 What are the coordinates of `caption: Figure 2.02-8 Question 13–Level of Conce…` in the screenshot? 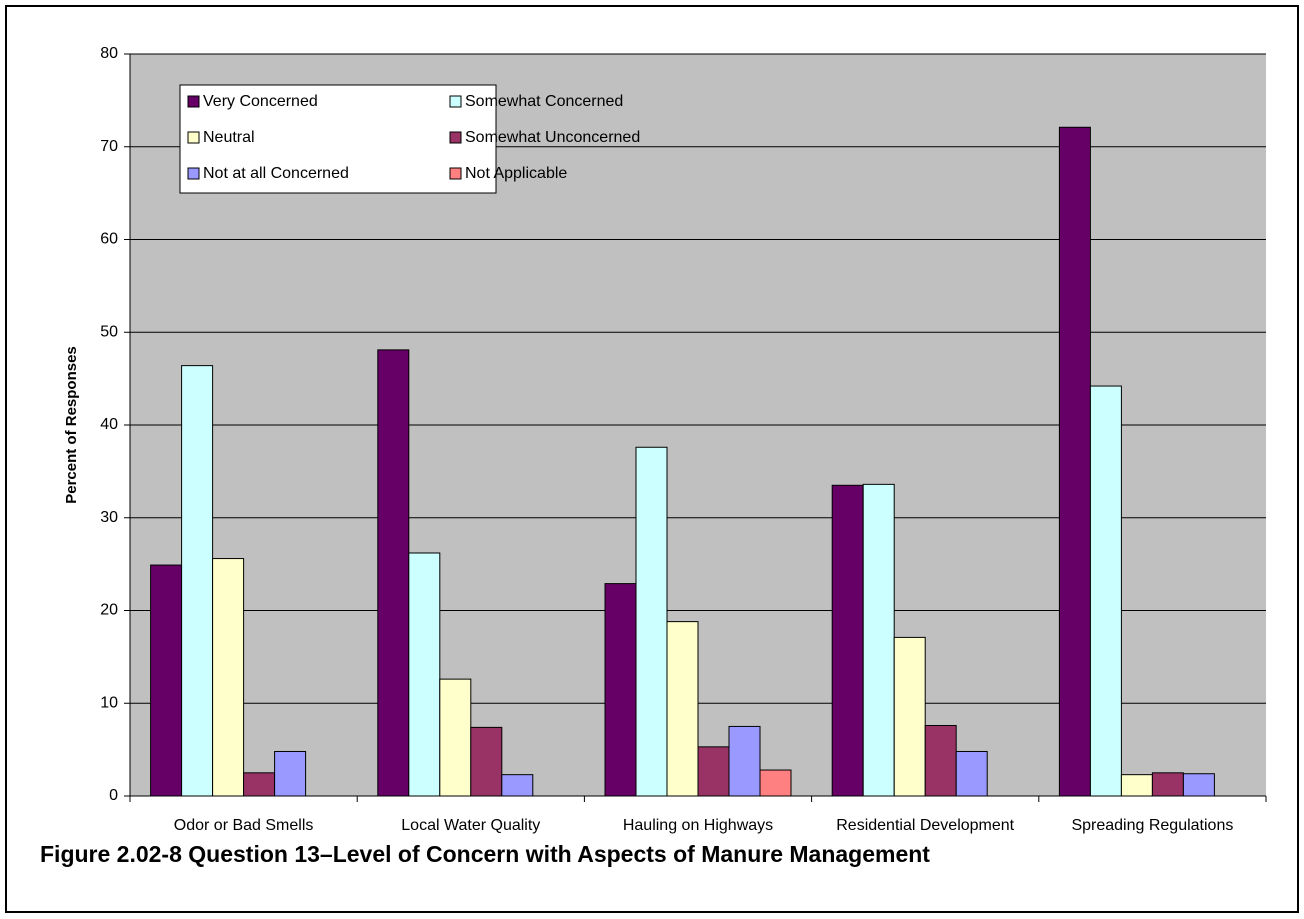 It's located at (485, 854).